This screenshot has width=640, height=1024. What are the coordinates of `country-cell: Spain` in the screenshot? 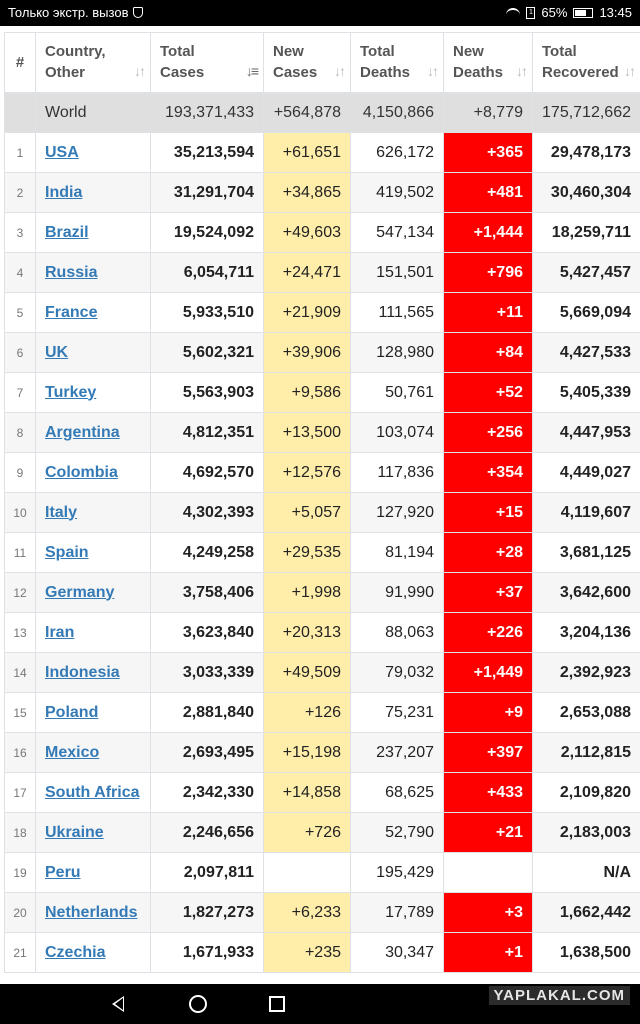 It's located at (93, 552).